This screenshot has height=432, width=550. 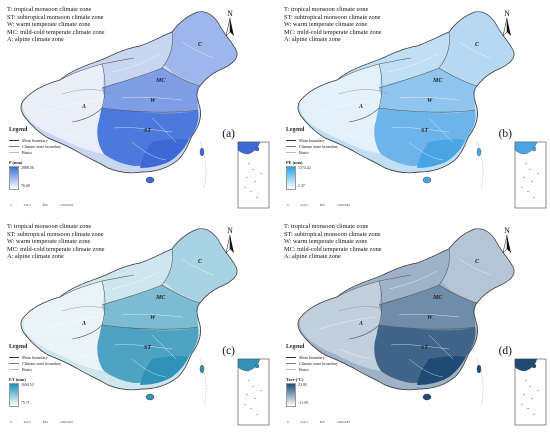 I want to click on variable-label: ET (mm), so click(x=17, y=379).